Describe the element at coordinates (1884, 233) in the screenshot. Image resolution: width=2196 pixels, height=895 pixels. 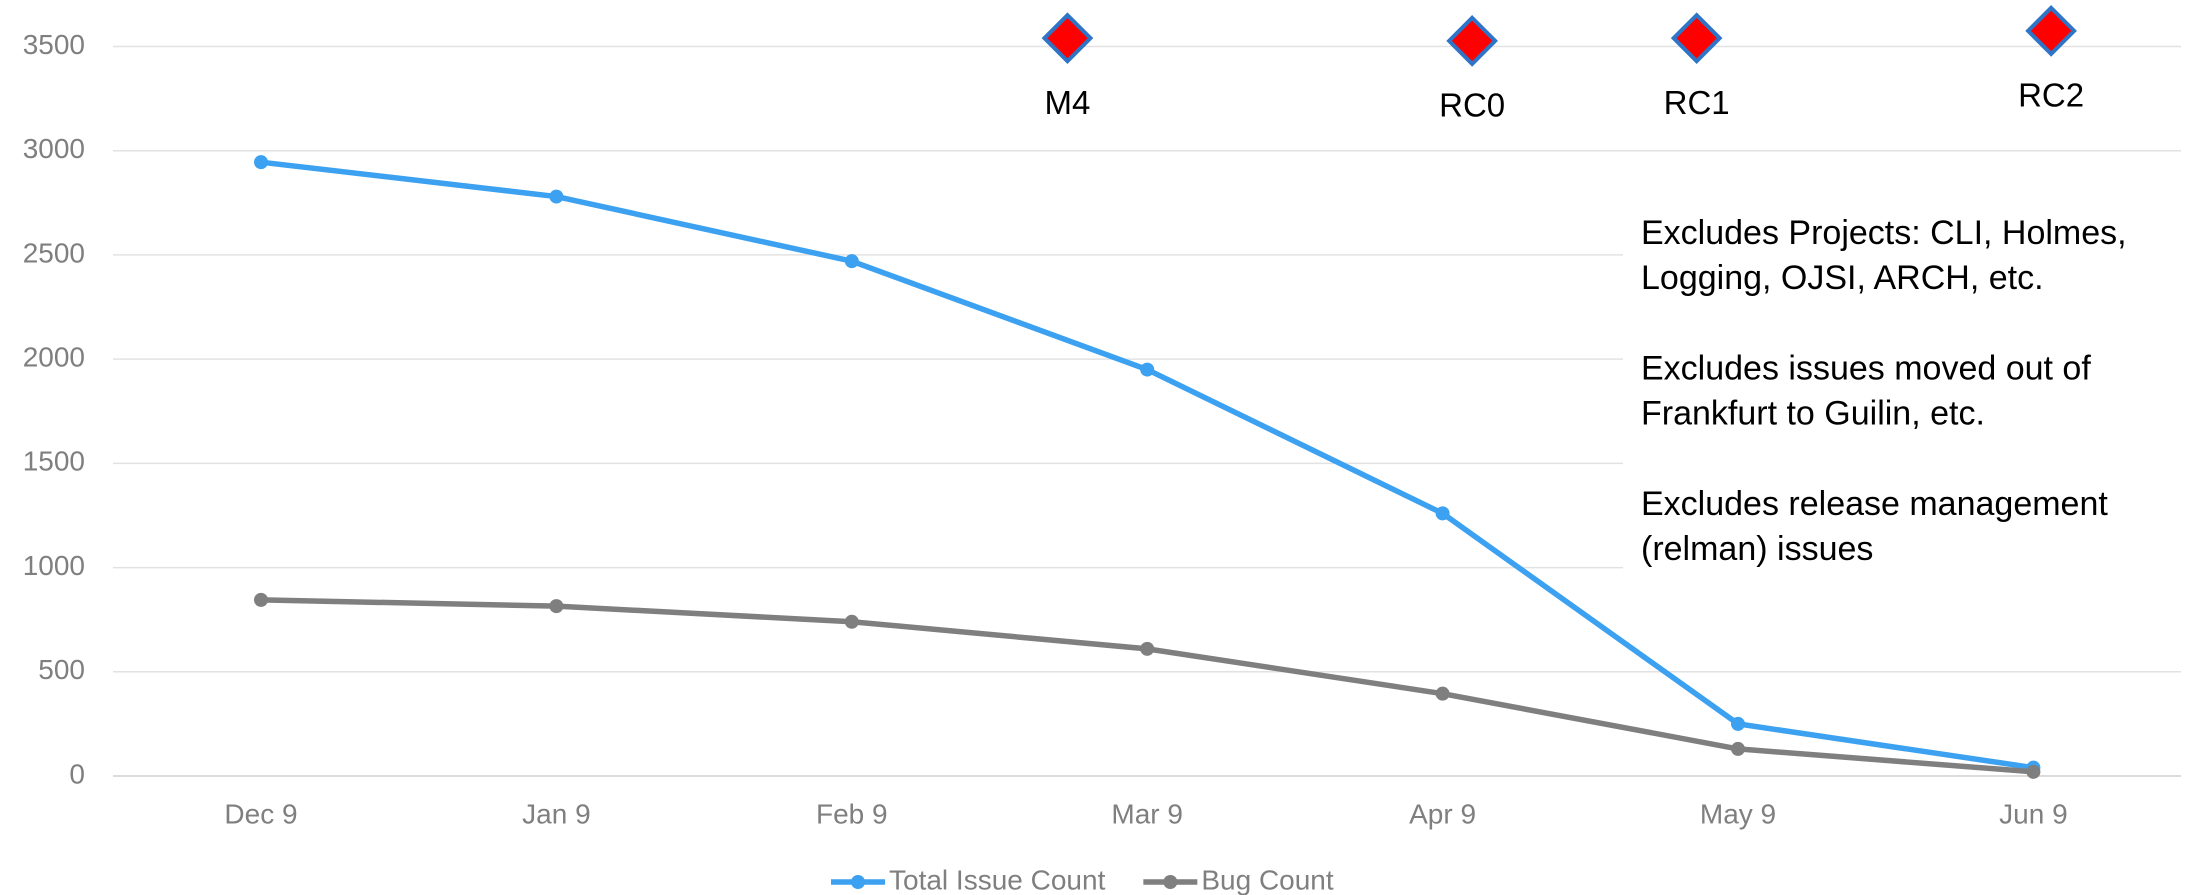
I see `note-text: Excludes Projects: CLI, Holmes,` at that location.